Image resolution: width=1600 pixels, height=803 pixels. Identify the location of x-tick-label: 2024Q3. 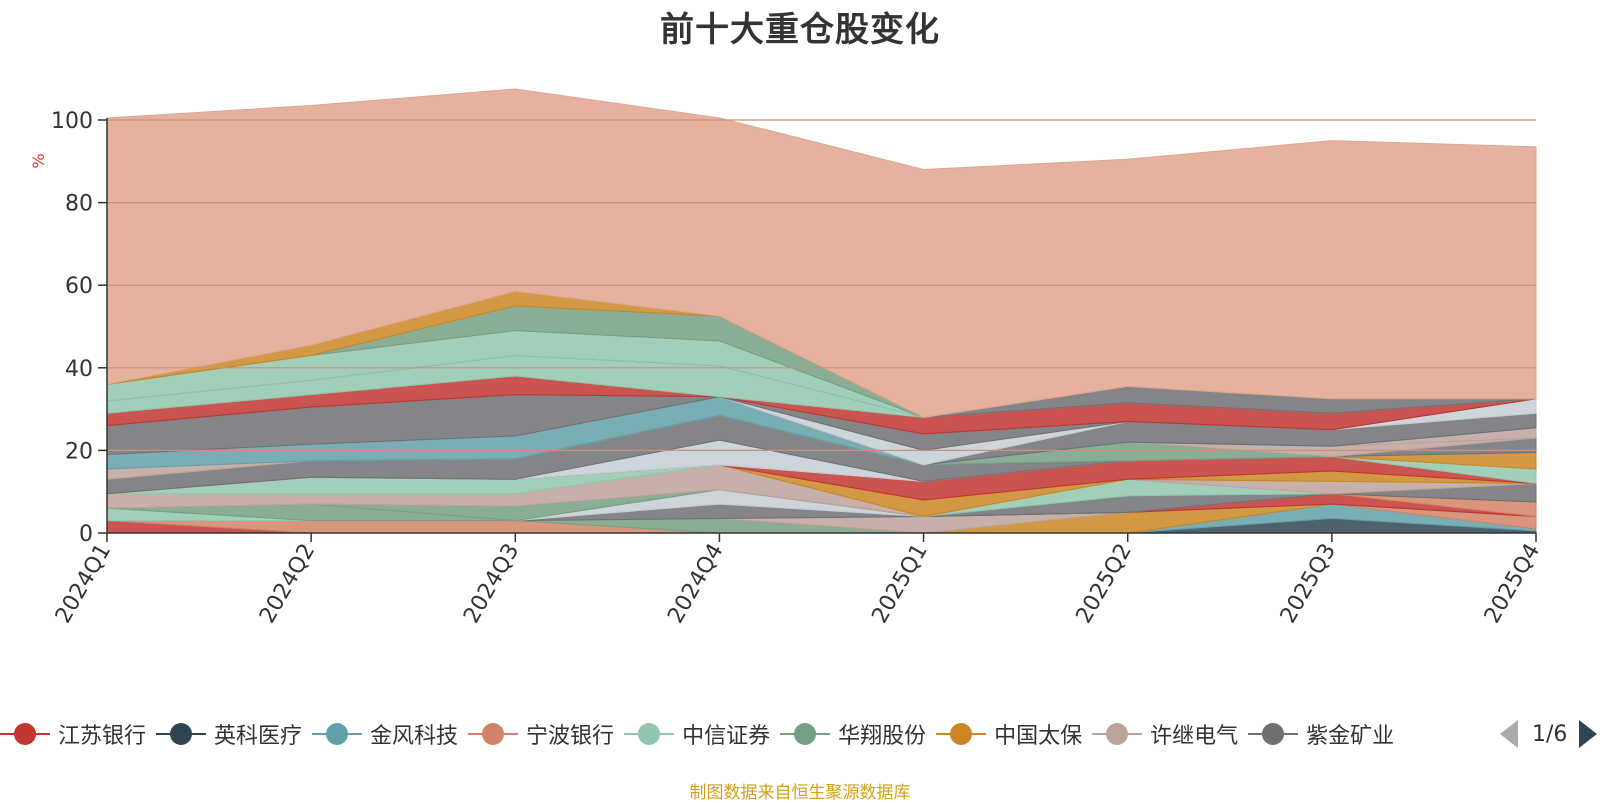
(491, 584).